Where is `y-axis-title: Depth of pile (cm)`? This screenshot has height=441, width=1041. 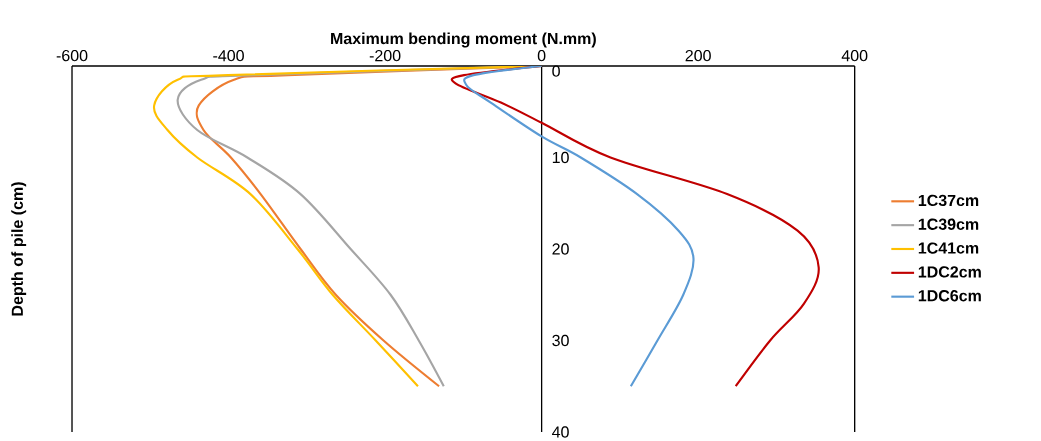
y-axis-title: Depth of pile (cm) is located at coordinates (19, 249).